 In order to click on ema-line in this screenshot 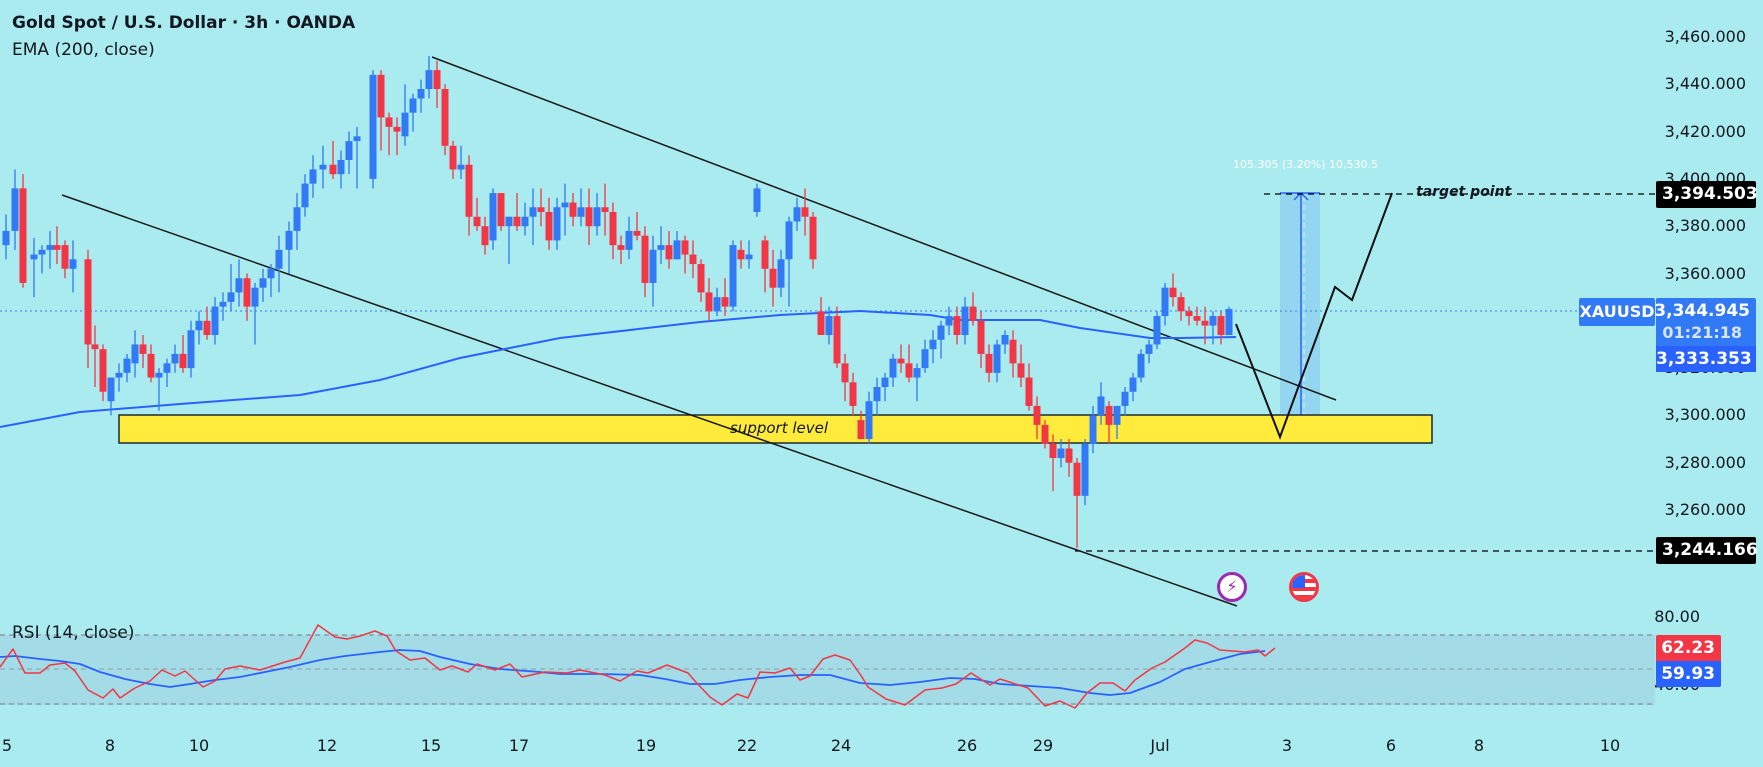, I will do `click(618, 369)`.